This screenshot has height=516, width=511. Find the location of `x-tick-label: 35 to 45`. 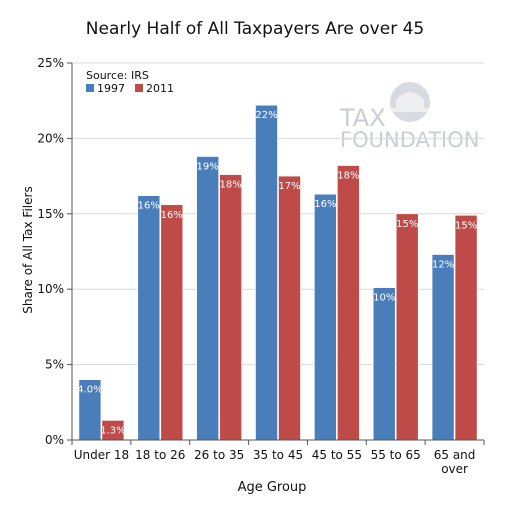

x-tick-label: 35 to 45 is located at coordinates (278, 455).